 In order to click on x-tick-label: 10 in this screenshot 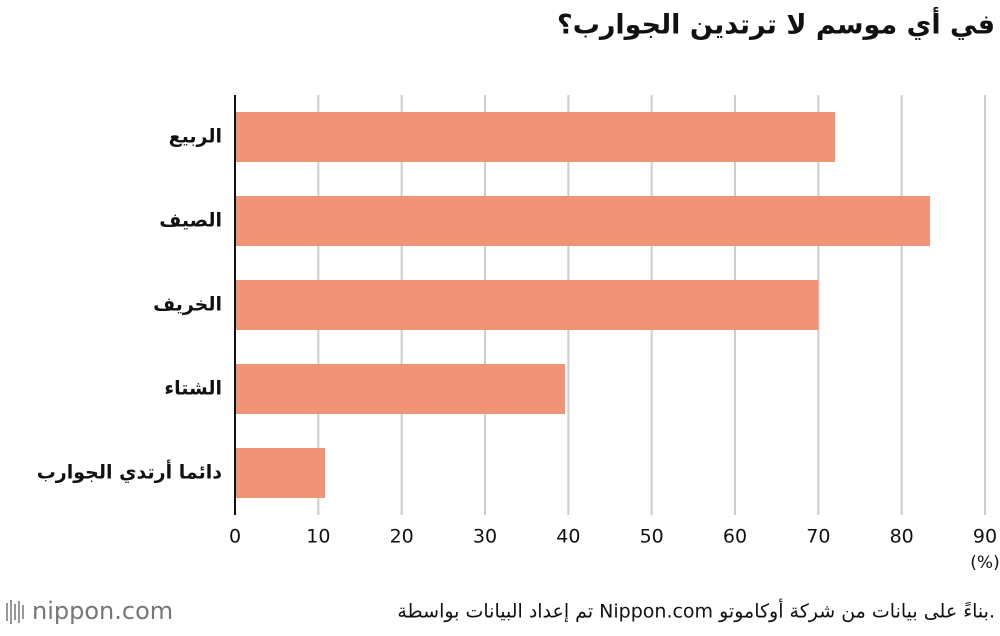, I will do `click(318, 537)`.